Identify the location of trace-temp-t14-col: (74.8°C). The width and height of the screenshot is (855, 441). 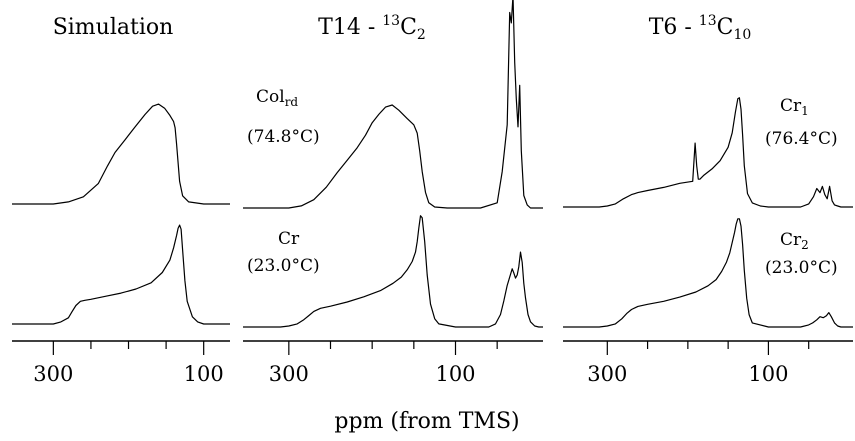
(283, 137).